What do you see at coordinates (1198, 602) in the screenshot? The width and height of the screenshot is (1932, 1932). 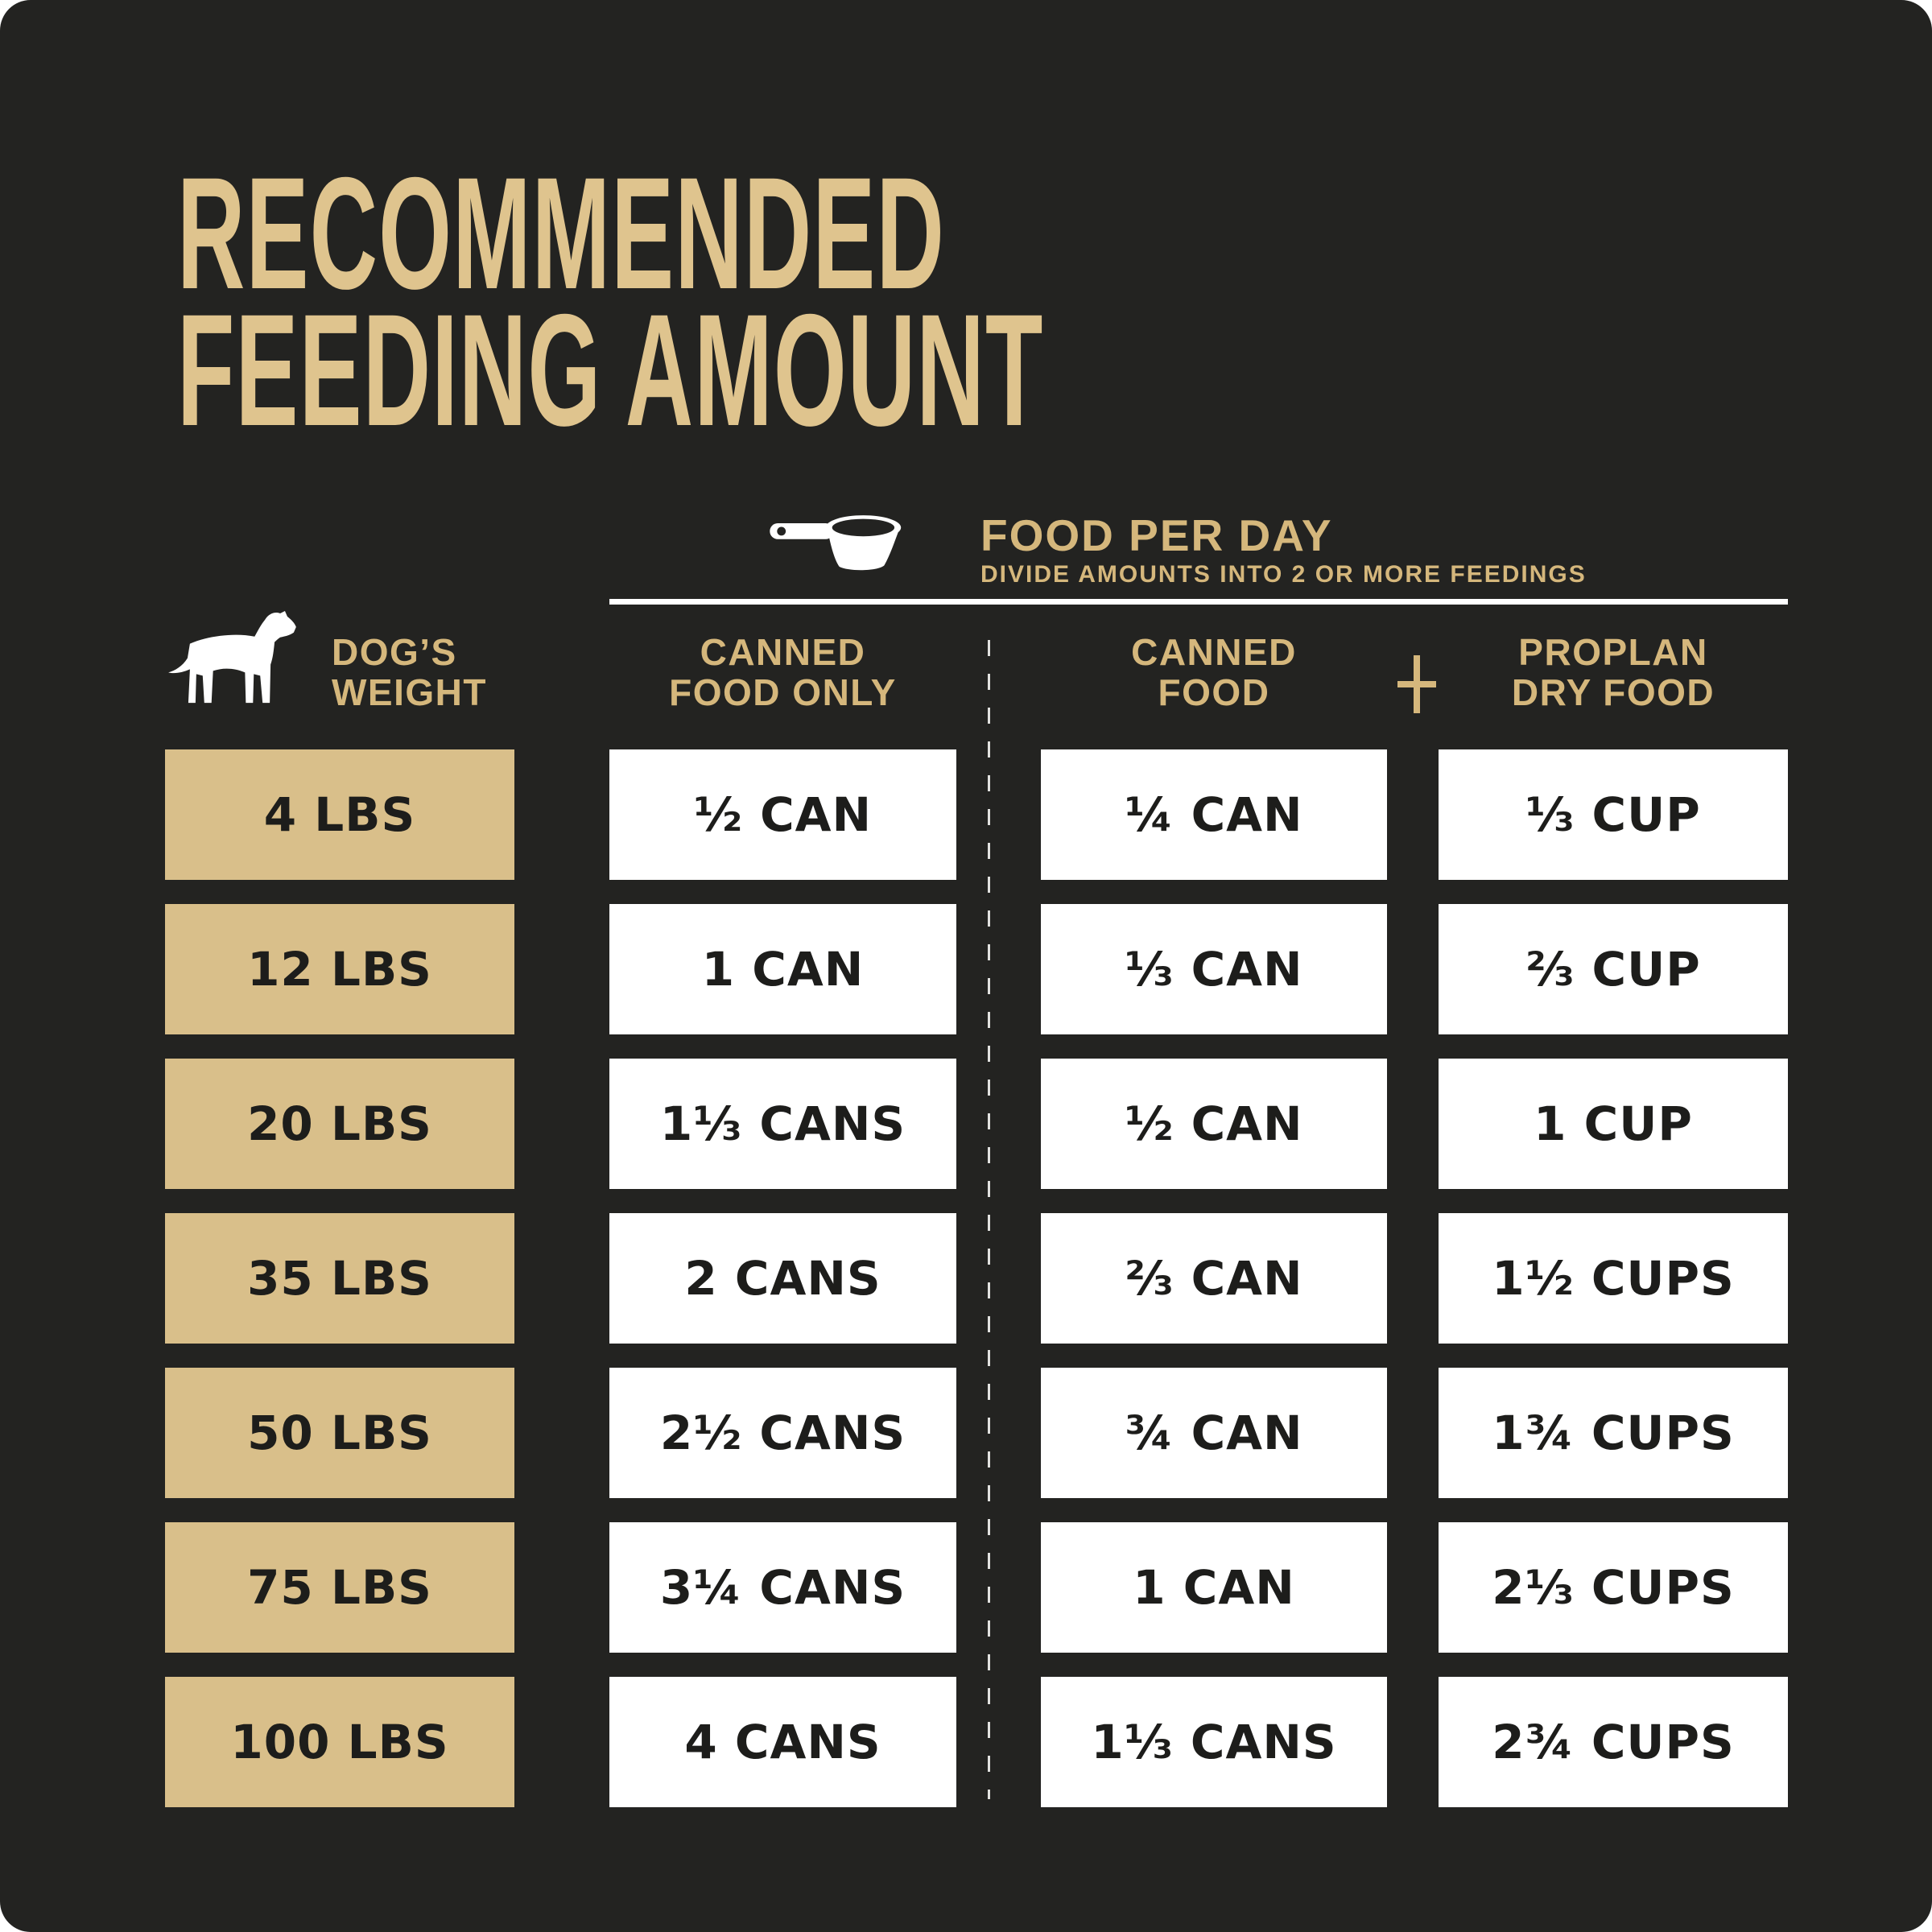 I see `horizontal-rule` at bounding box center [1198, 602].